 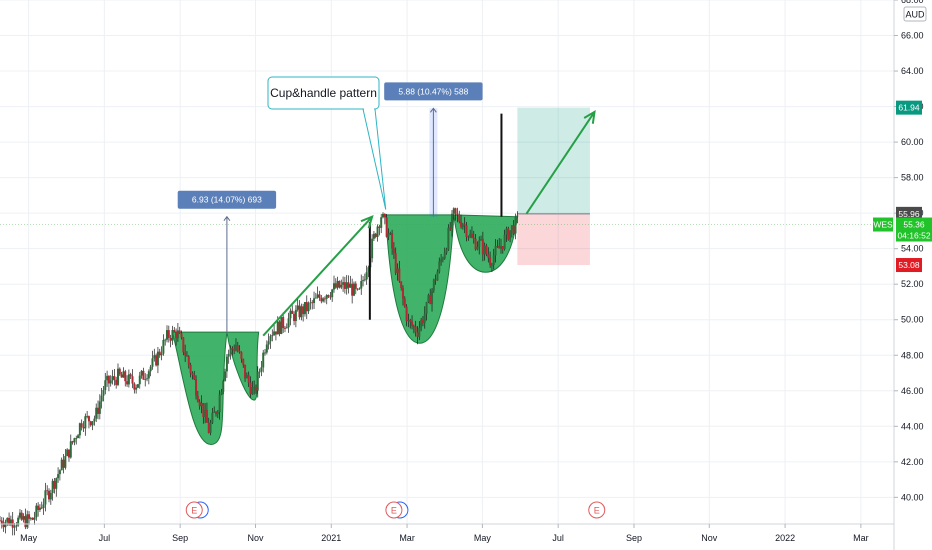 I want to click on current-price-tag-box, so click(x=914, y=229).